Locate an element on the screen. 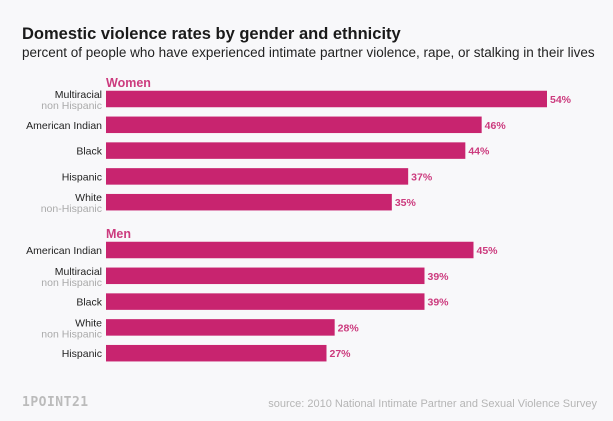 This screenshot has width=613, height=421. data-label: 54% is located at coordinates (561, 100).